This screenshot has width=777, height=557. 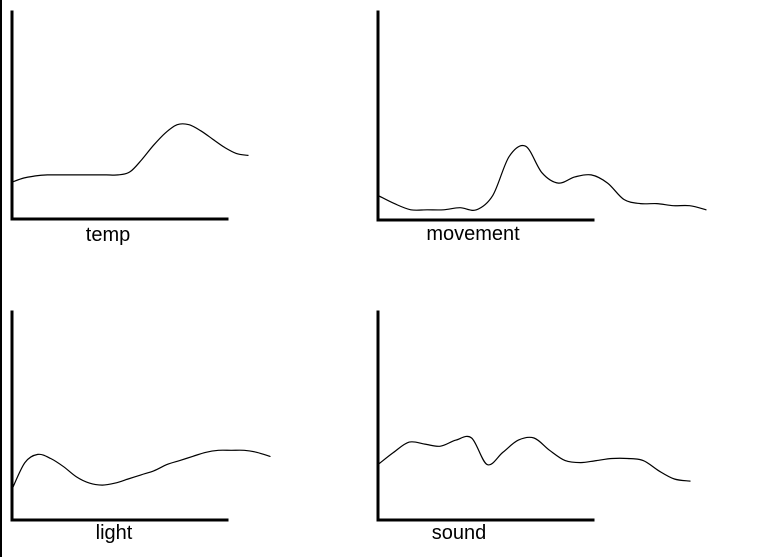 I want to click on page-left-border, so click(x=1, y=278).